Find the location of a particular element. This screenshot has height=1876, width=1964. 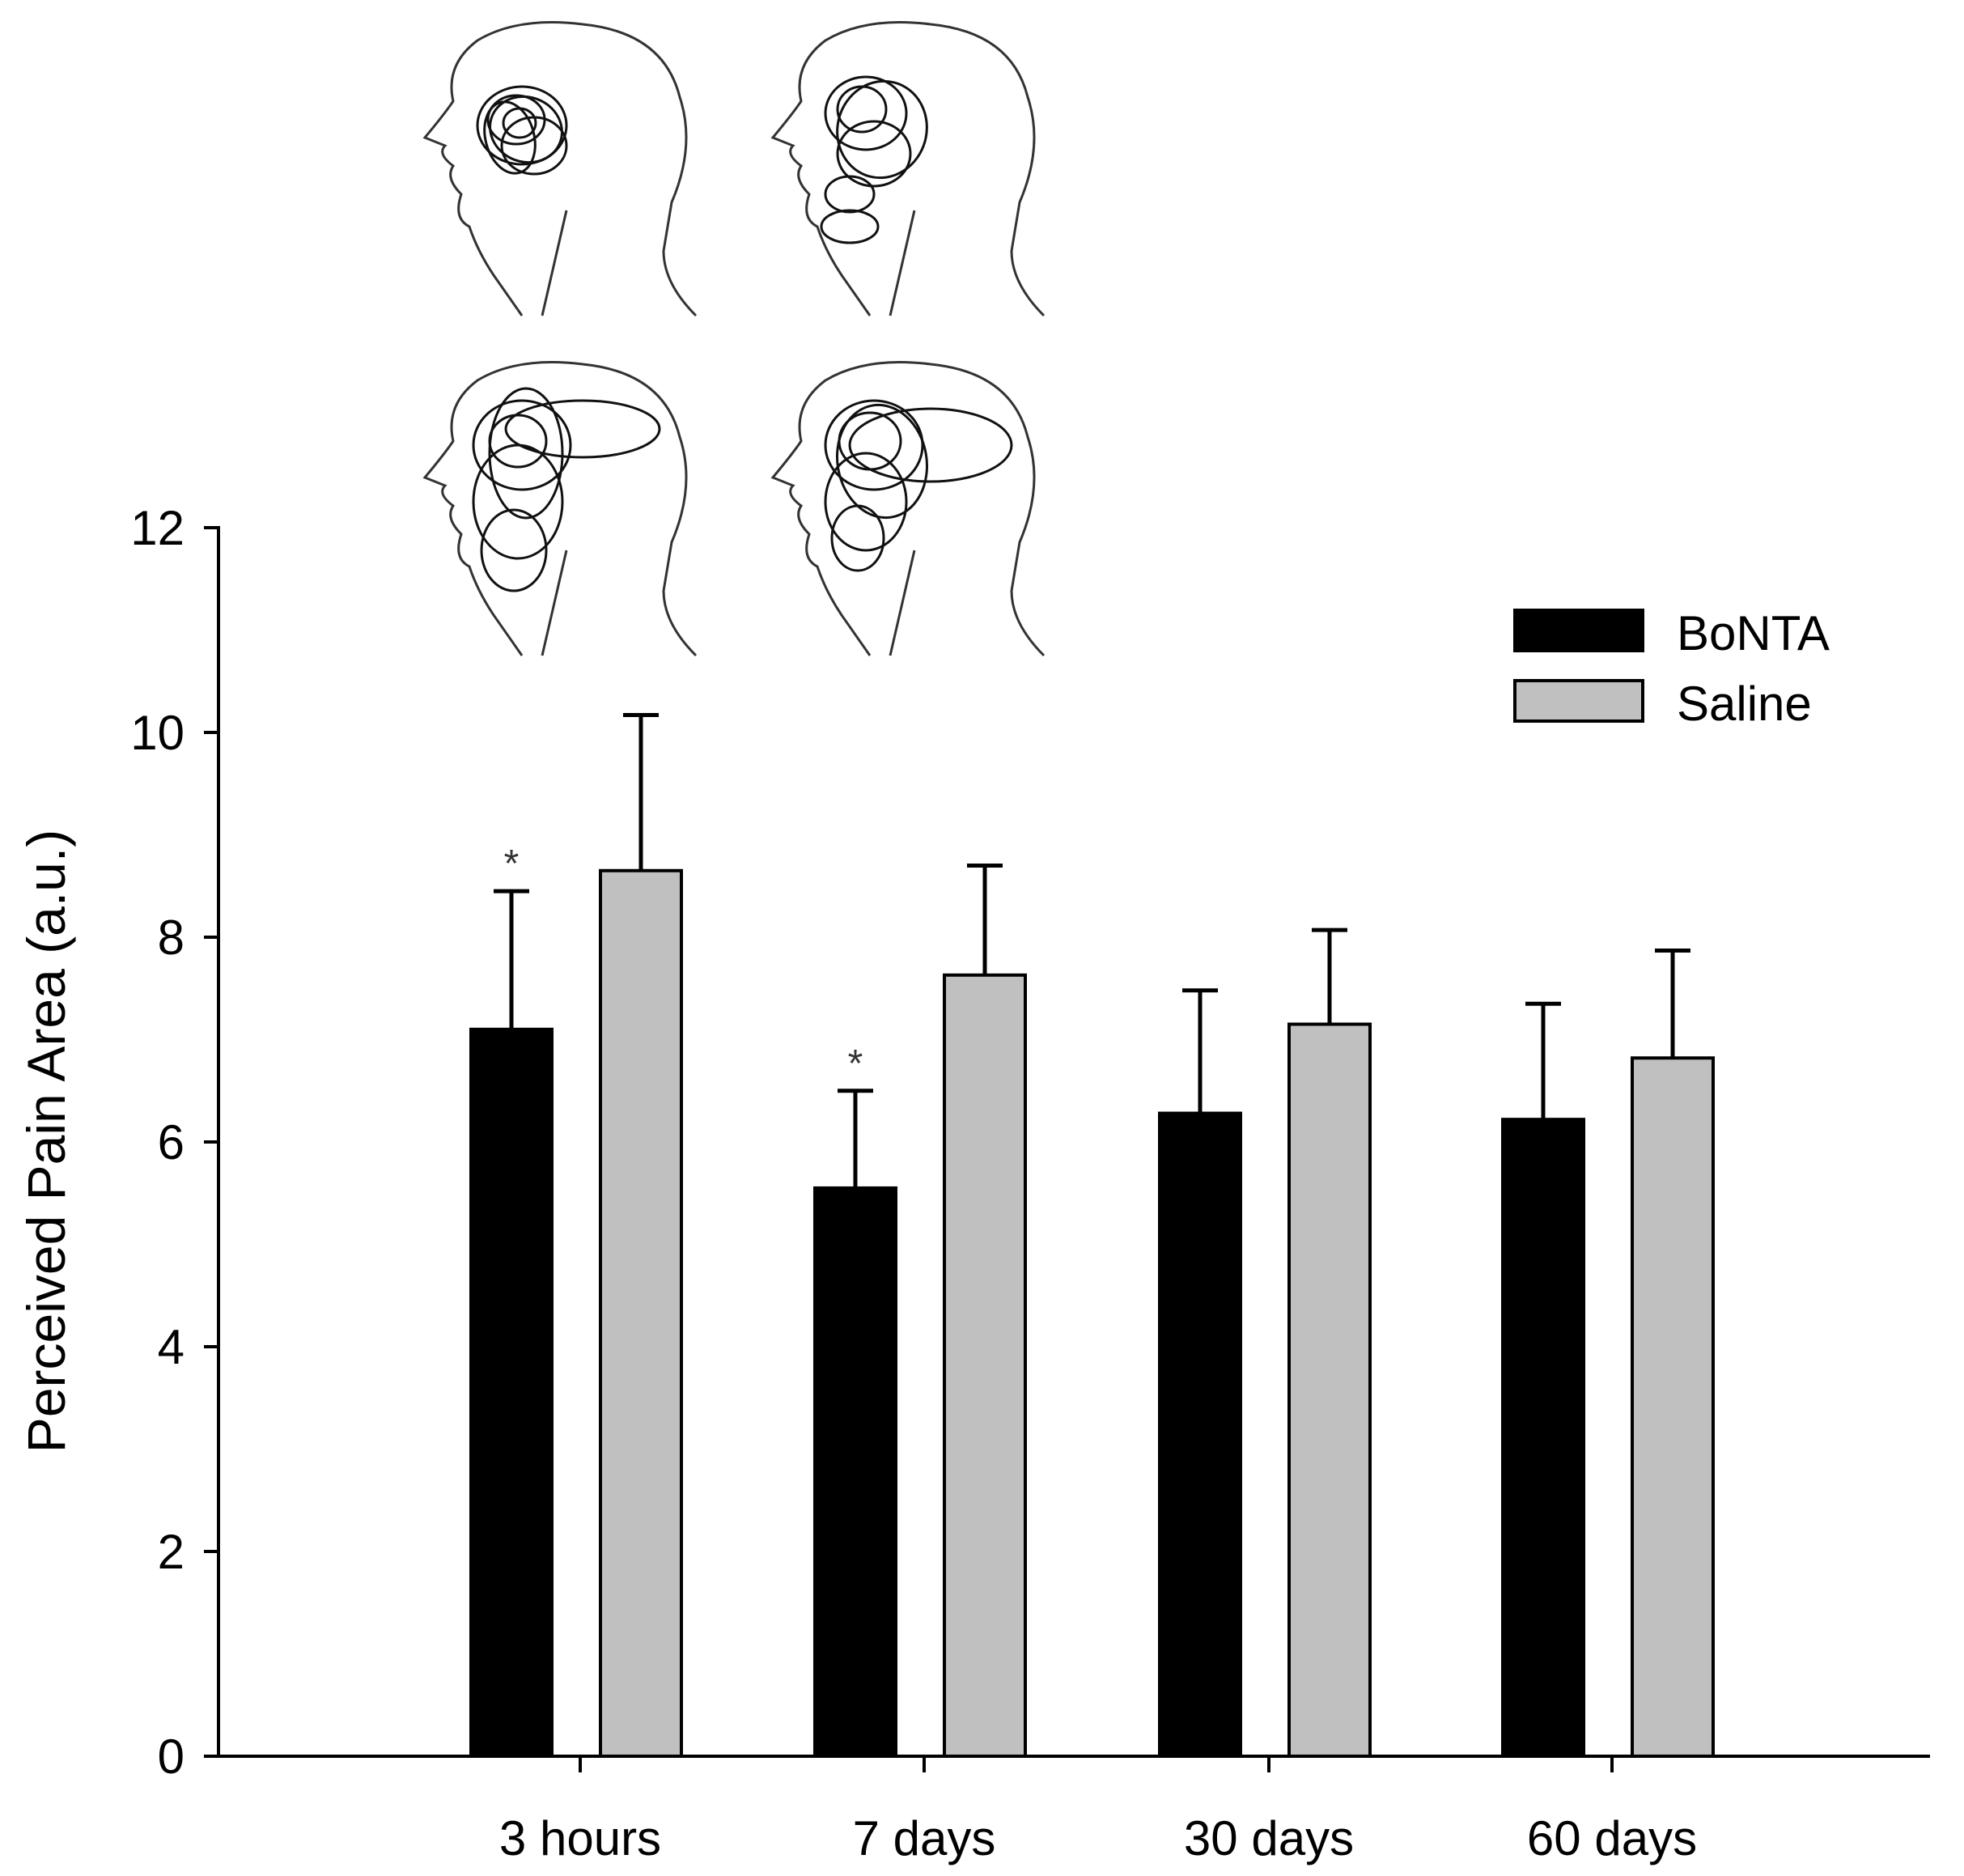

x-tick-label-1: 7 days is located at coordinates (924, 1838).